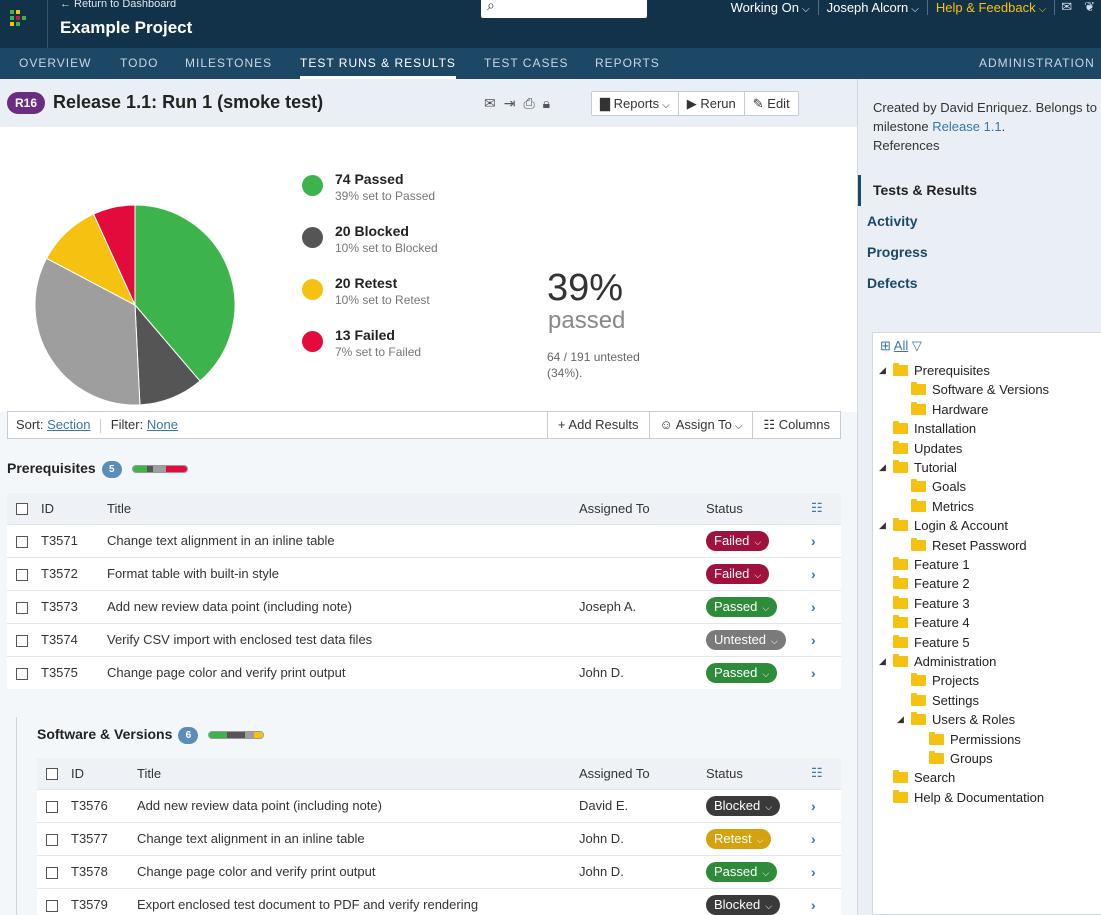 Image resolution: width=1101 pixels, height=915 pixels. I want to click on tree-node: Groups, so click(961, 758).